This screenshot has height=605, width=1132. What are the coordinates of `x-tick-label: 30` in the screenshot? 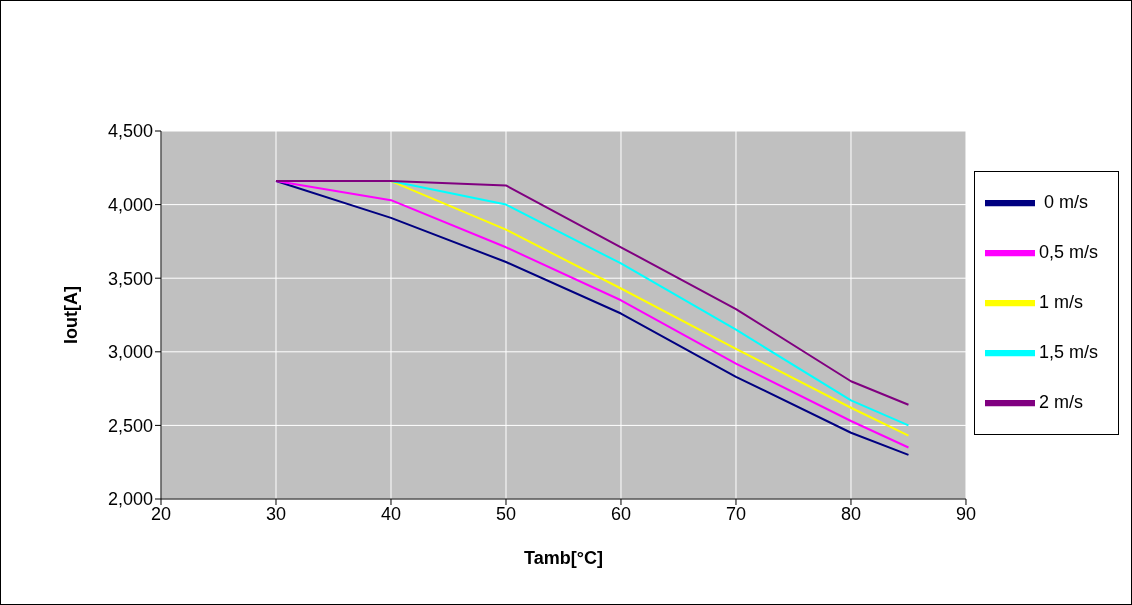 It's located at (276, 513).